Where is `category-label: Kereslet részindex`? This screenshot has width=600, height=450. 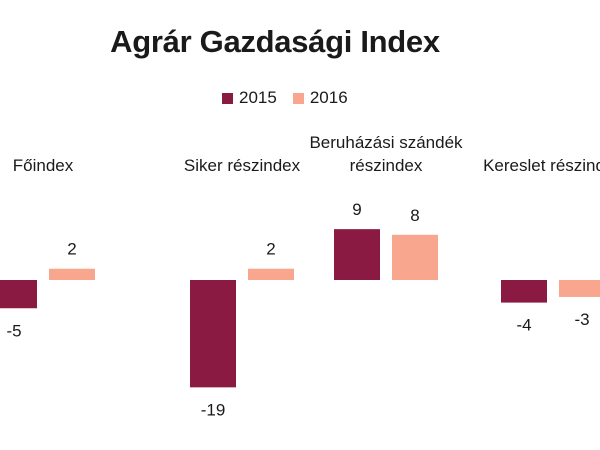
category-label: Kereslet részindex is located at coordinates (541, 165).